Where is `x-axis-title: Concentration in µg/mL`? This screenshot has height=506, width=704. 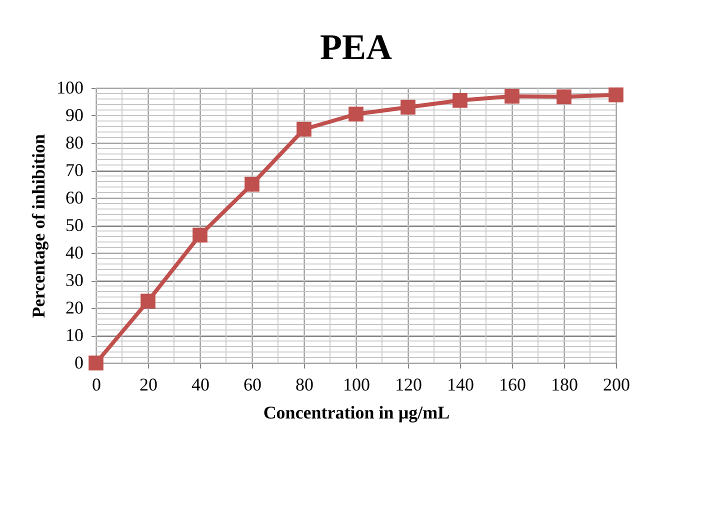
x-axis-title: Concentration in µg/mL is located at coordinates (356, 412).